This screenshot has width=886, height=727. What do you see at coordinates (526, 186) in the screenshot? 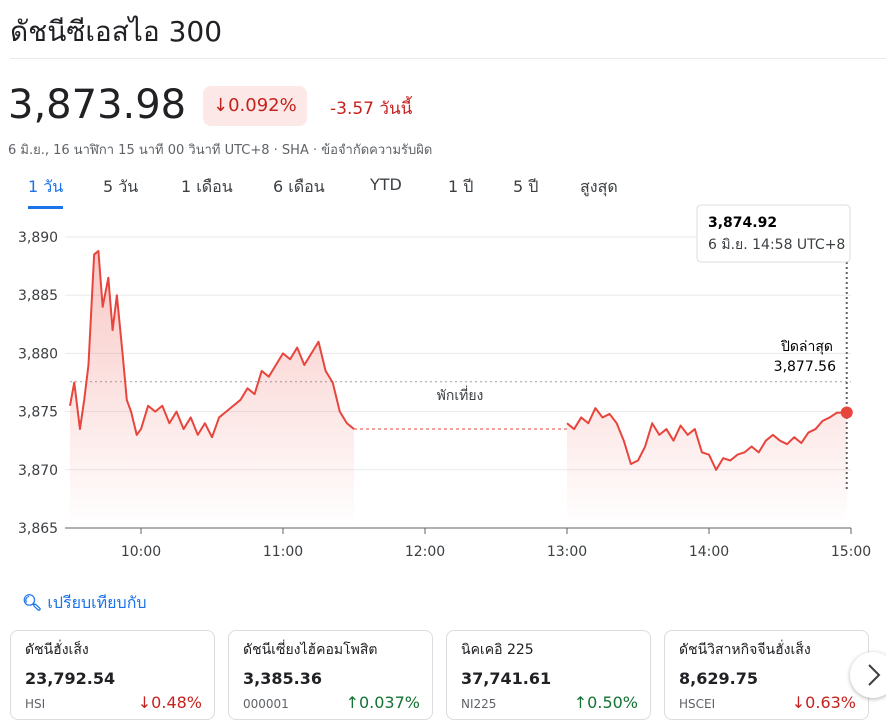
I see `tab: 5 ปี` at bounding box center [526, 186].